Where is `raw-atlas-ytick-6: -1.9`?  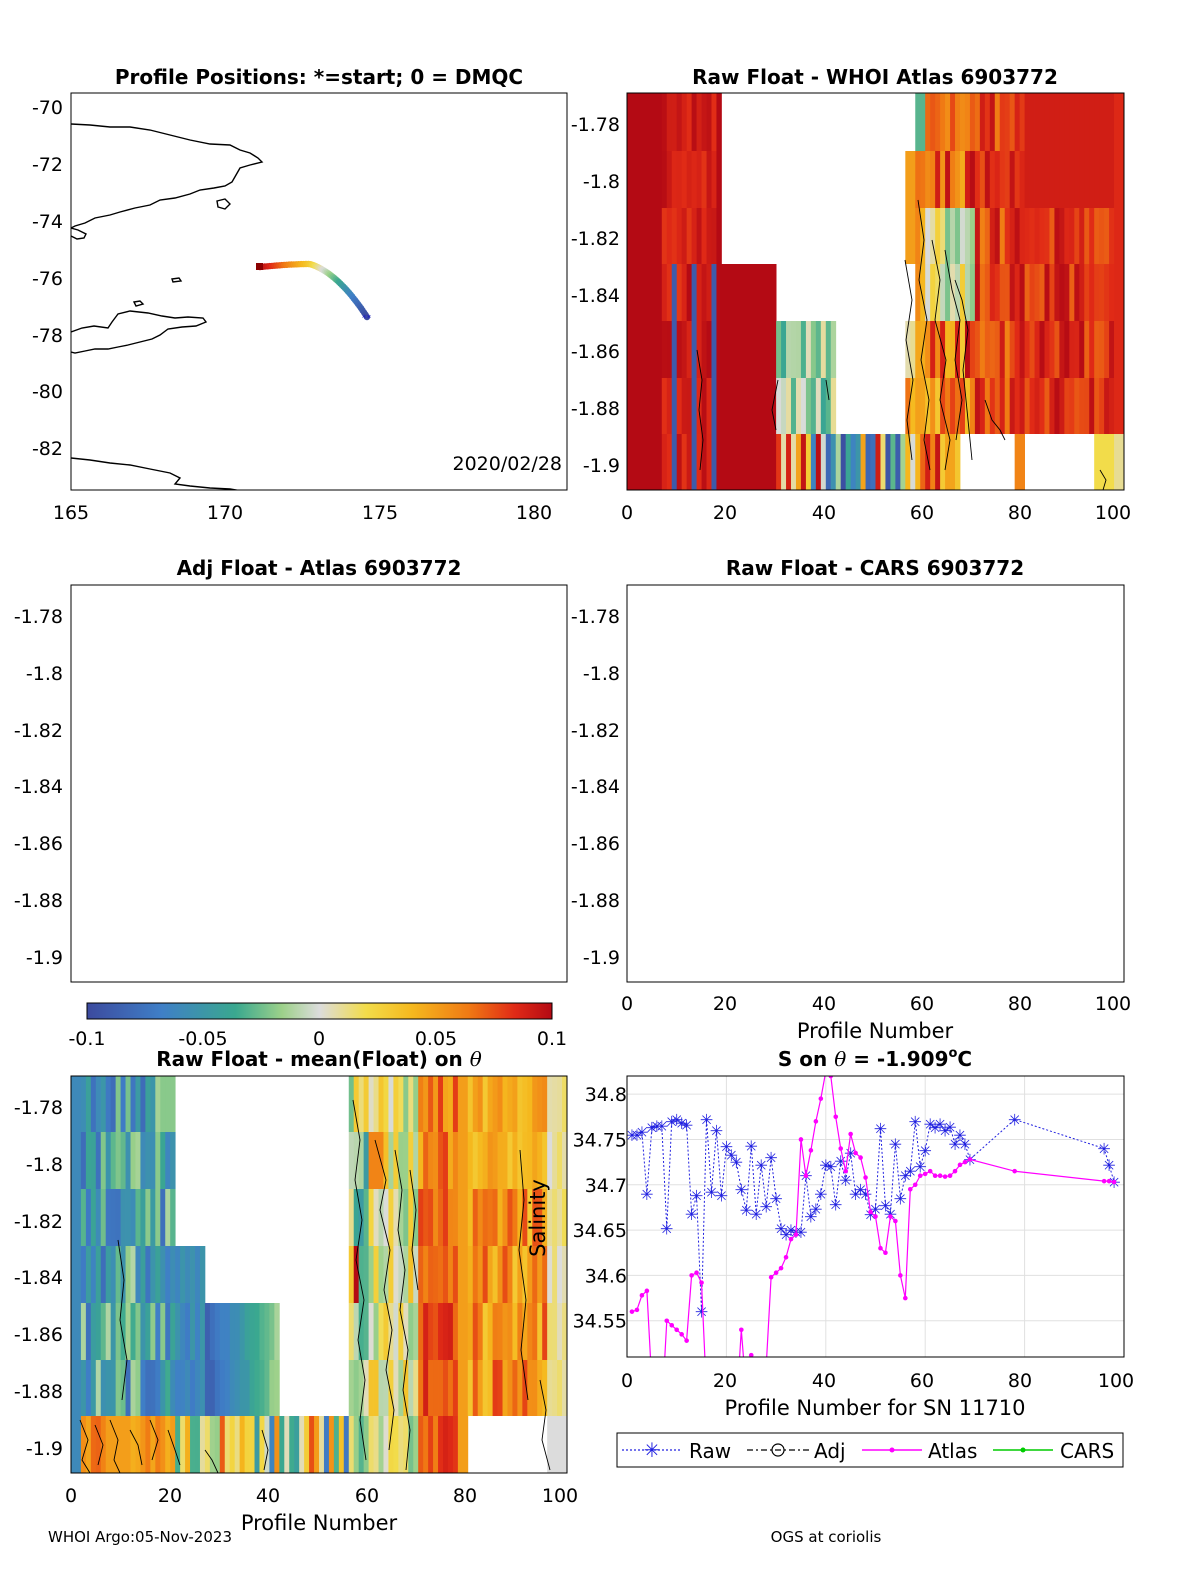
raw-atlas-ytick-6: -1.9 is located at coordinates (601, 466).